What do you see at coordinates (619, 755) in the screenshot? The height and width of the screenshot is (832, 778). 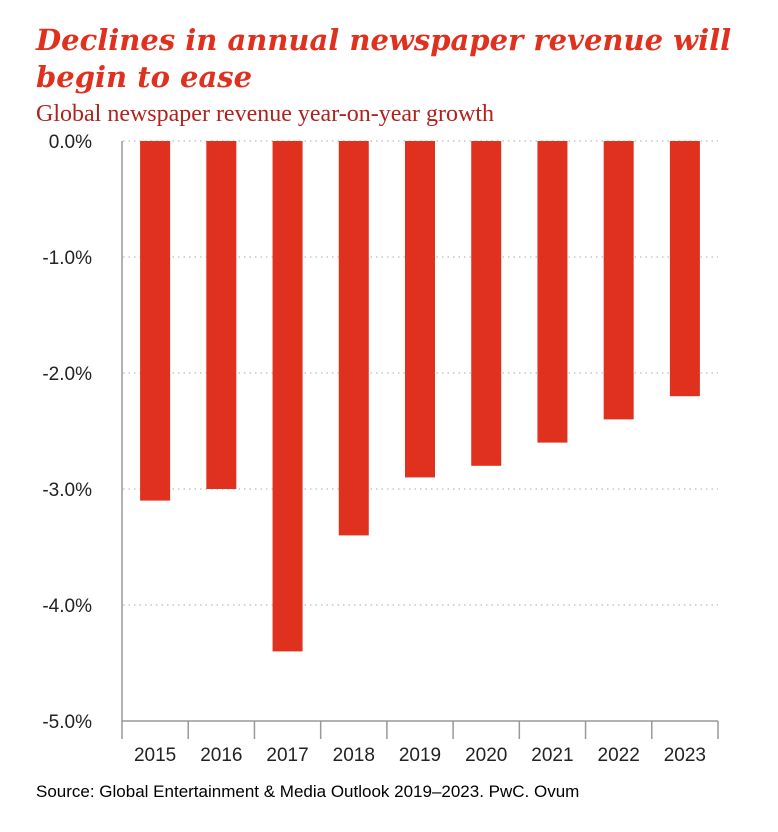 I see `x-tick-label: 2022` at bounding box center [619, 755].